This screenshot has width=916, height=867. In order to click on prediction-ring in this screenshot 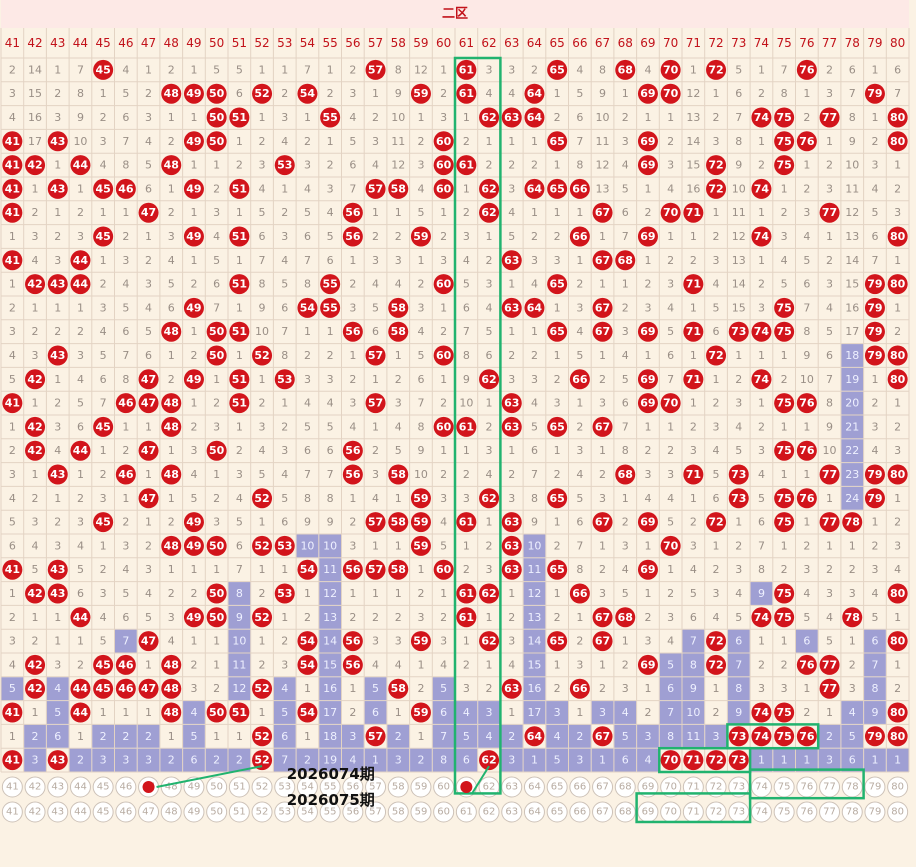, I will do `click(330, 787)`.